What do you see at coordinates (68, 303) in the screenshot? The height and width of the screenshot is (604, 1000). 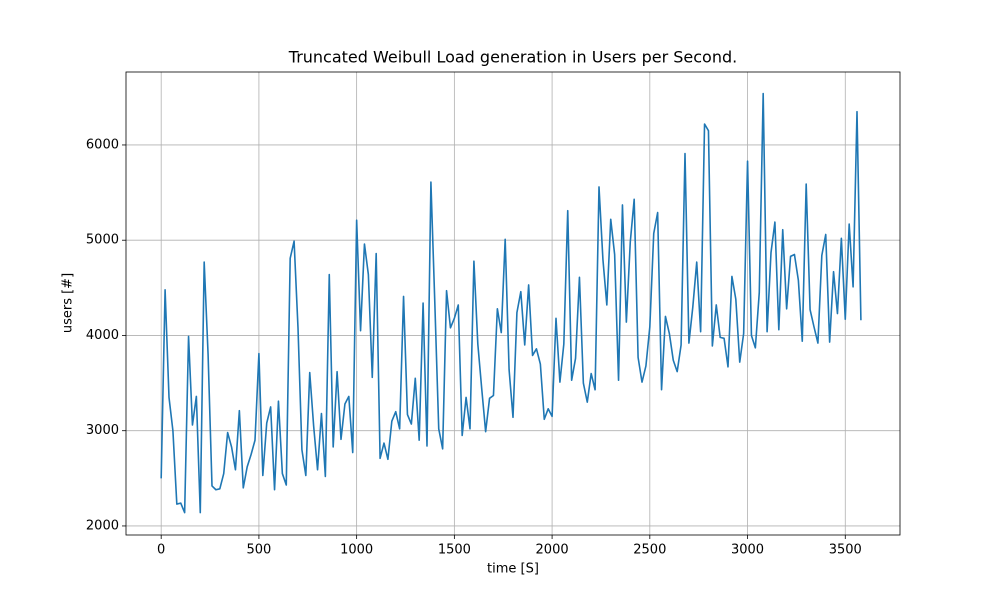 I see `y-axis-label: users [#]` at bounding box center [68, 303].